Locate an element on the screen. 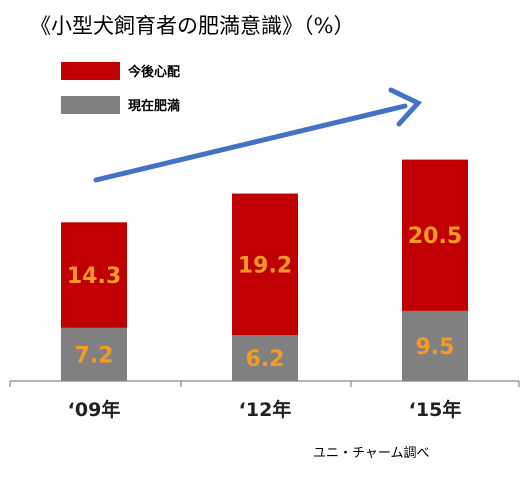  value-label-future-worry-3: 20.5 is located at coordinates (435, 236).